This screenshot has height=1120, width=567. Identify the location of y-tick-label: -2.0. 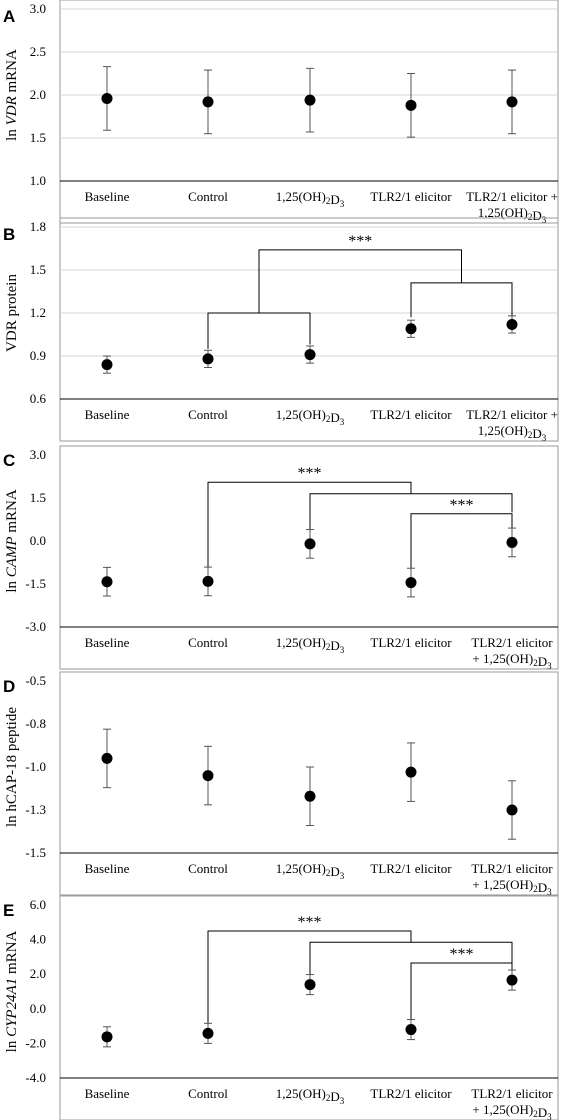
(35, 1042).